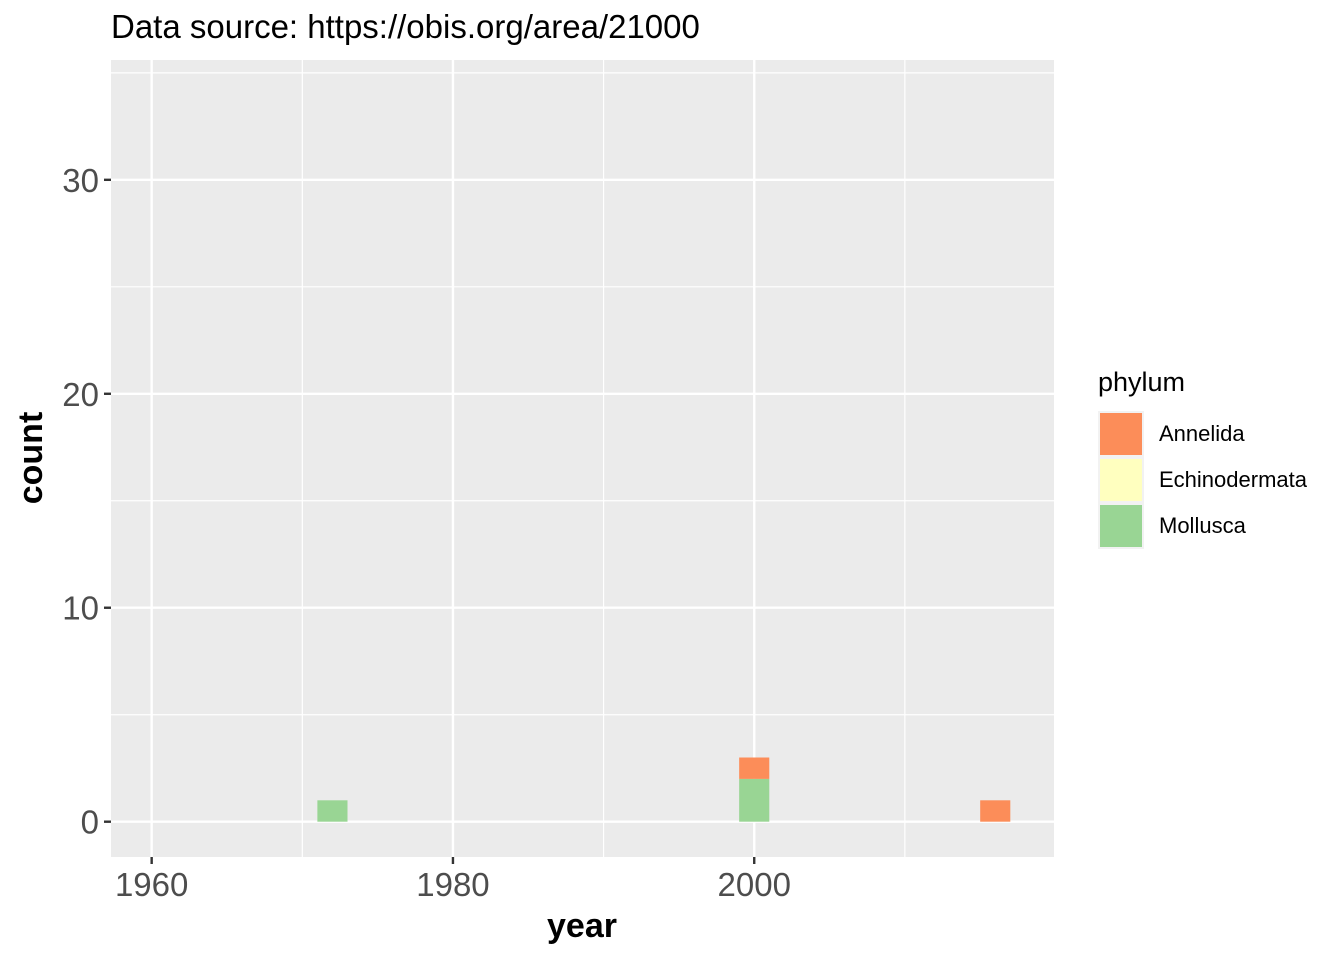  Describe the element at coordinates (995, 811) in the screenshot. I see `bar-annelida-2016` at that location.